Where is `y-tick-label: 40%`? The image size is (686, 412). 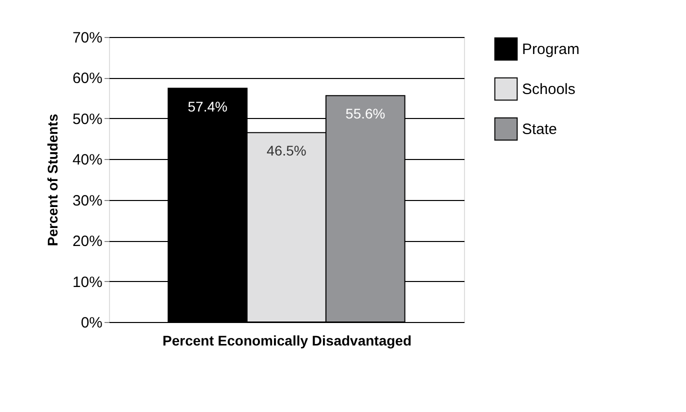 y-tick-label: 40% is located at coordinates (87, 160).